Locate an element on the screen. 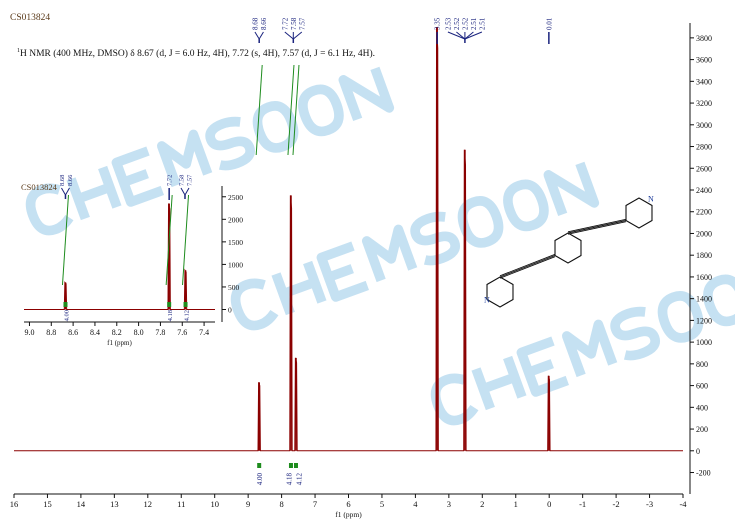 Image resolution: width=735 pixels, height=527 pixels. x-tick-label: 8.6 is located at coordinates (73, 332).